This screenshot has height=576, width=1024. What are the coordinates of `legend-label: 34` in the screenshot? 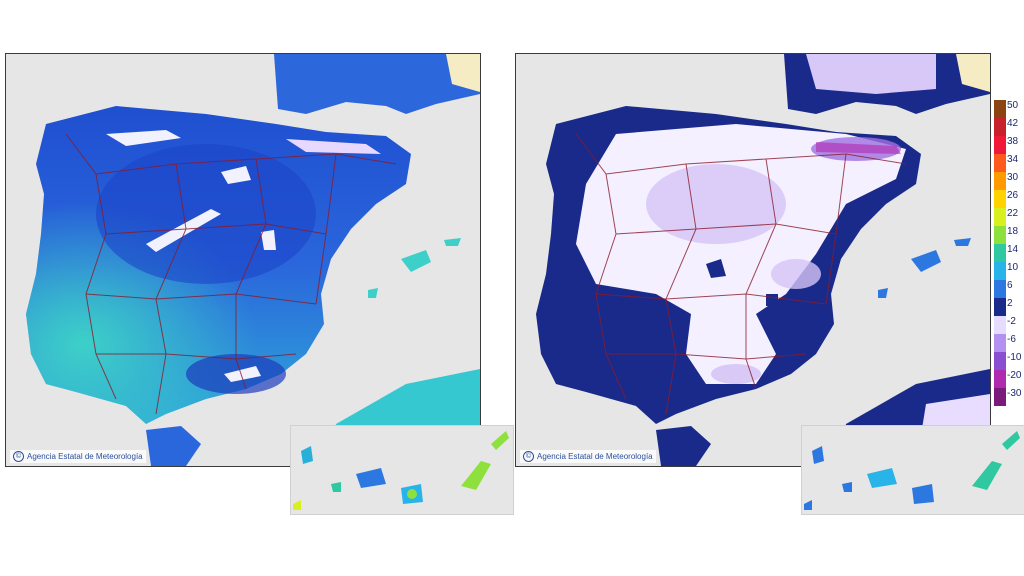 It's located at (1013, 159).